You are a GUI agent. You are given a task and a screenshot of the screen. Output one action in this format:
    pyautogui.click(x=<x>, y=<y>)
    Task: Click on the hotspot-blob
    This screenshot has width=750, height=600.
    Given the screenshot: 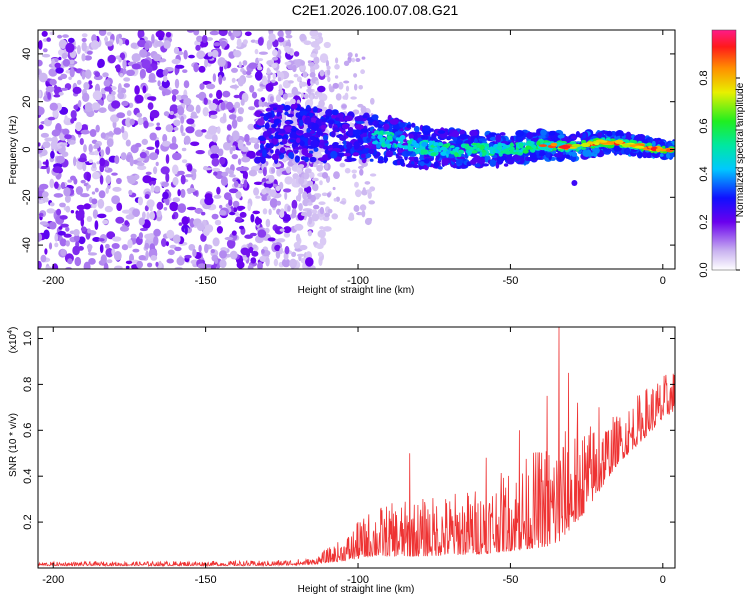 What is the action you would take?
    pyautogui.click(x=585, y=145)
    